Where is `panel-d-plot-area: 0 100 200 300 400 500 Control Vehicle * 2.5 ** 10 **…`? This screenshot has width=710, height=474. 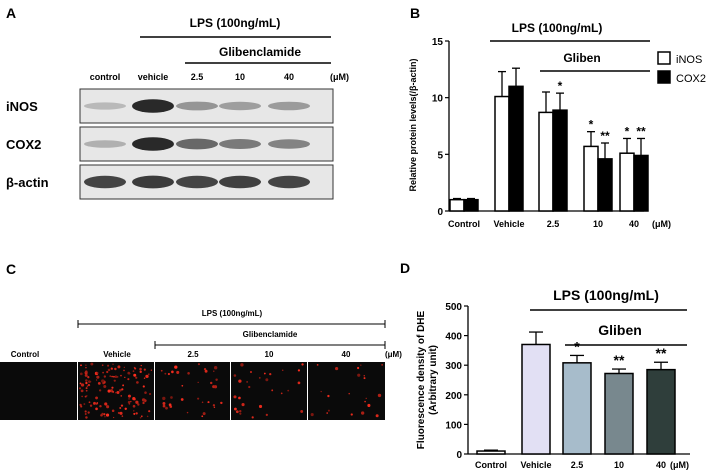
panel-d-plot-area: 0 100 200 300 400 500 Control Vehicle * 2.5 ** 10 **… is located at coordinates (567, 386).